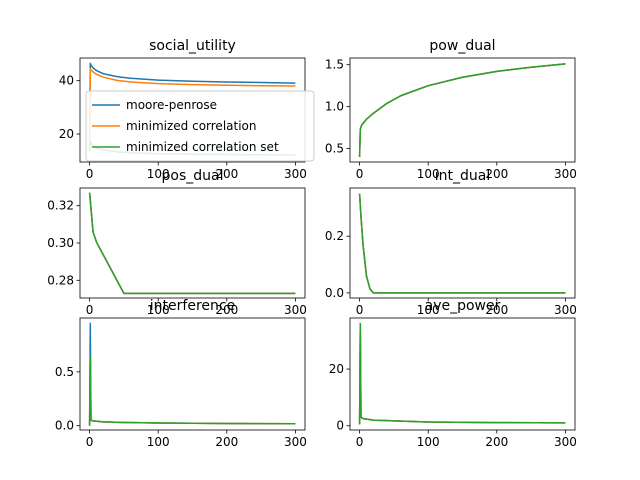 This screenshot has height=480, width=640. What do you see at coordinates (158, 442) in the screenshot?
I see `interference-xtick-label: 100` at bounding box center [158, 442].